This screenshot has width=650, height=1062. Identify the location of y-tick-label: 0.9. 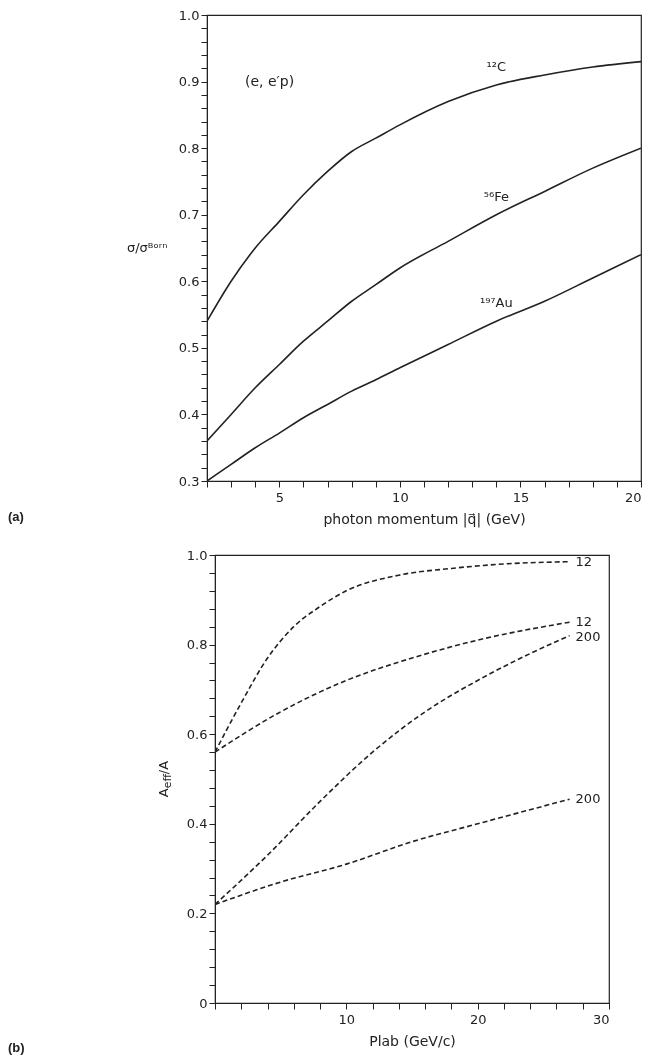
(189, 82).